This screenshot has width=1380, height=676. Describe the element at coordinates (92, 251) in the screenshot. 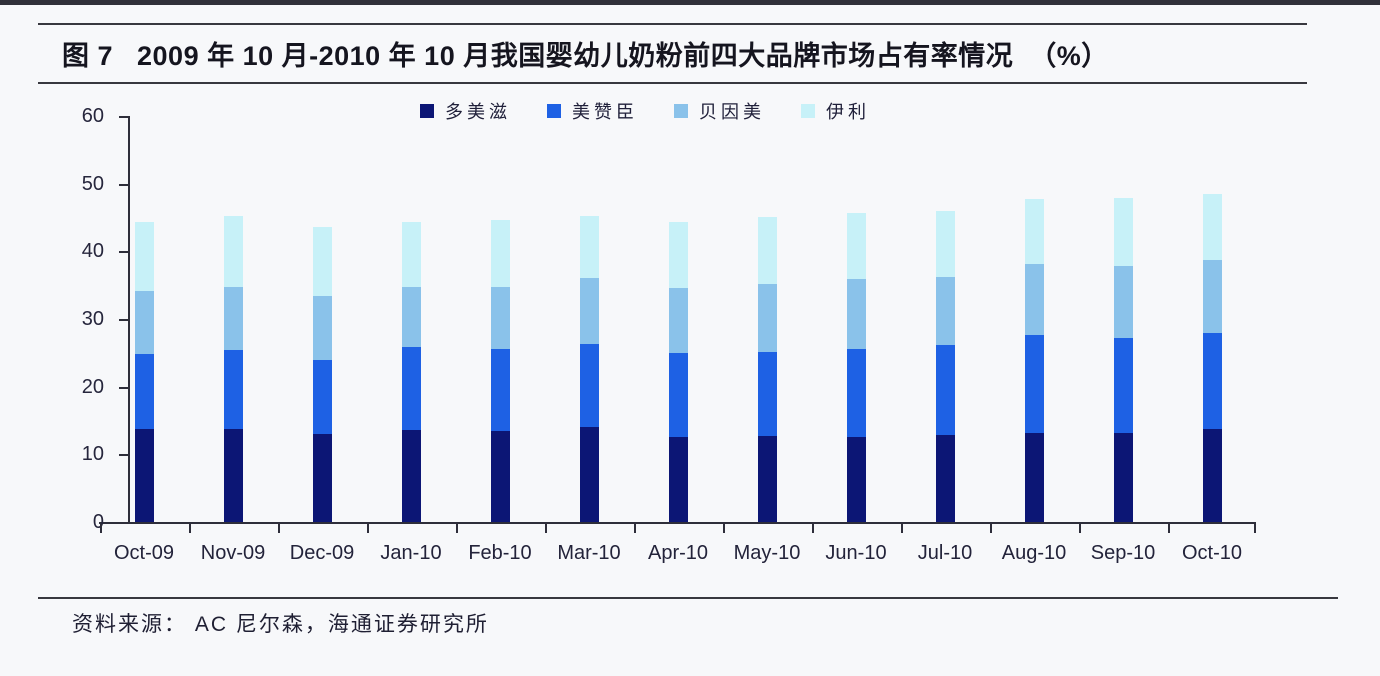

I see `y-axis-tick-label: 40` at that location.